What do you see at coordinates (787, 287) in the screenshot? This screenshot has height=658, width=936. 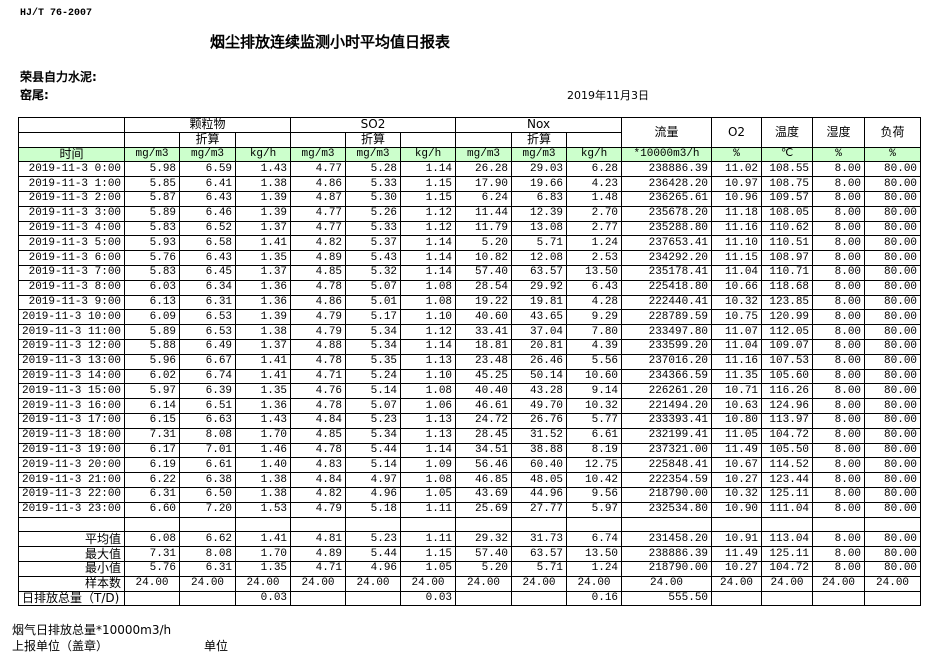 I see `value-cell: 118.68` at bounding box center [787, 287].